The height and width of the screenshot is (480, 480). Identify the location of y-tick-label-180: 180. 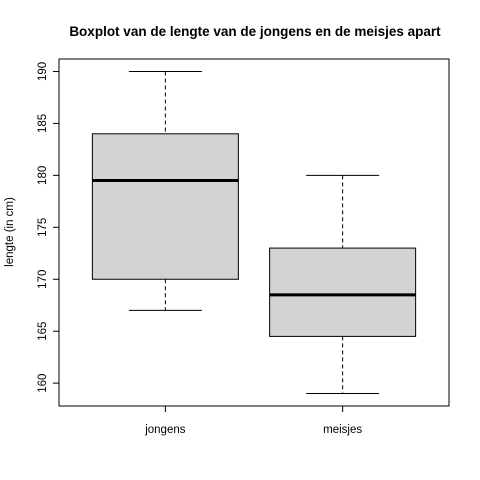
(43, 175).